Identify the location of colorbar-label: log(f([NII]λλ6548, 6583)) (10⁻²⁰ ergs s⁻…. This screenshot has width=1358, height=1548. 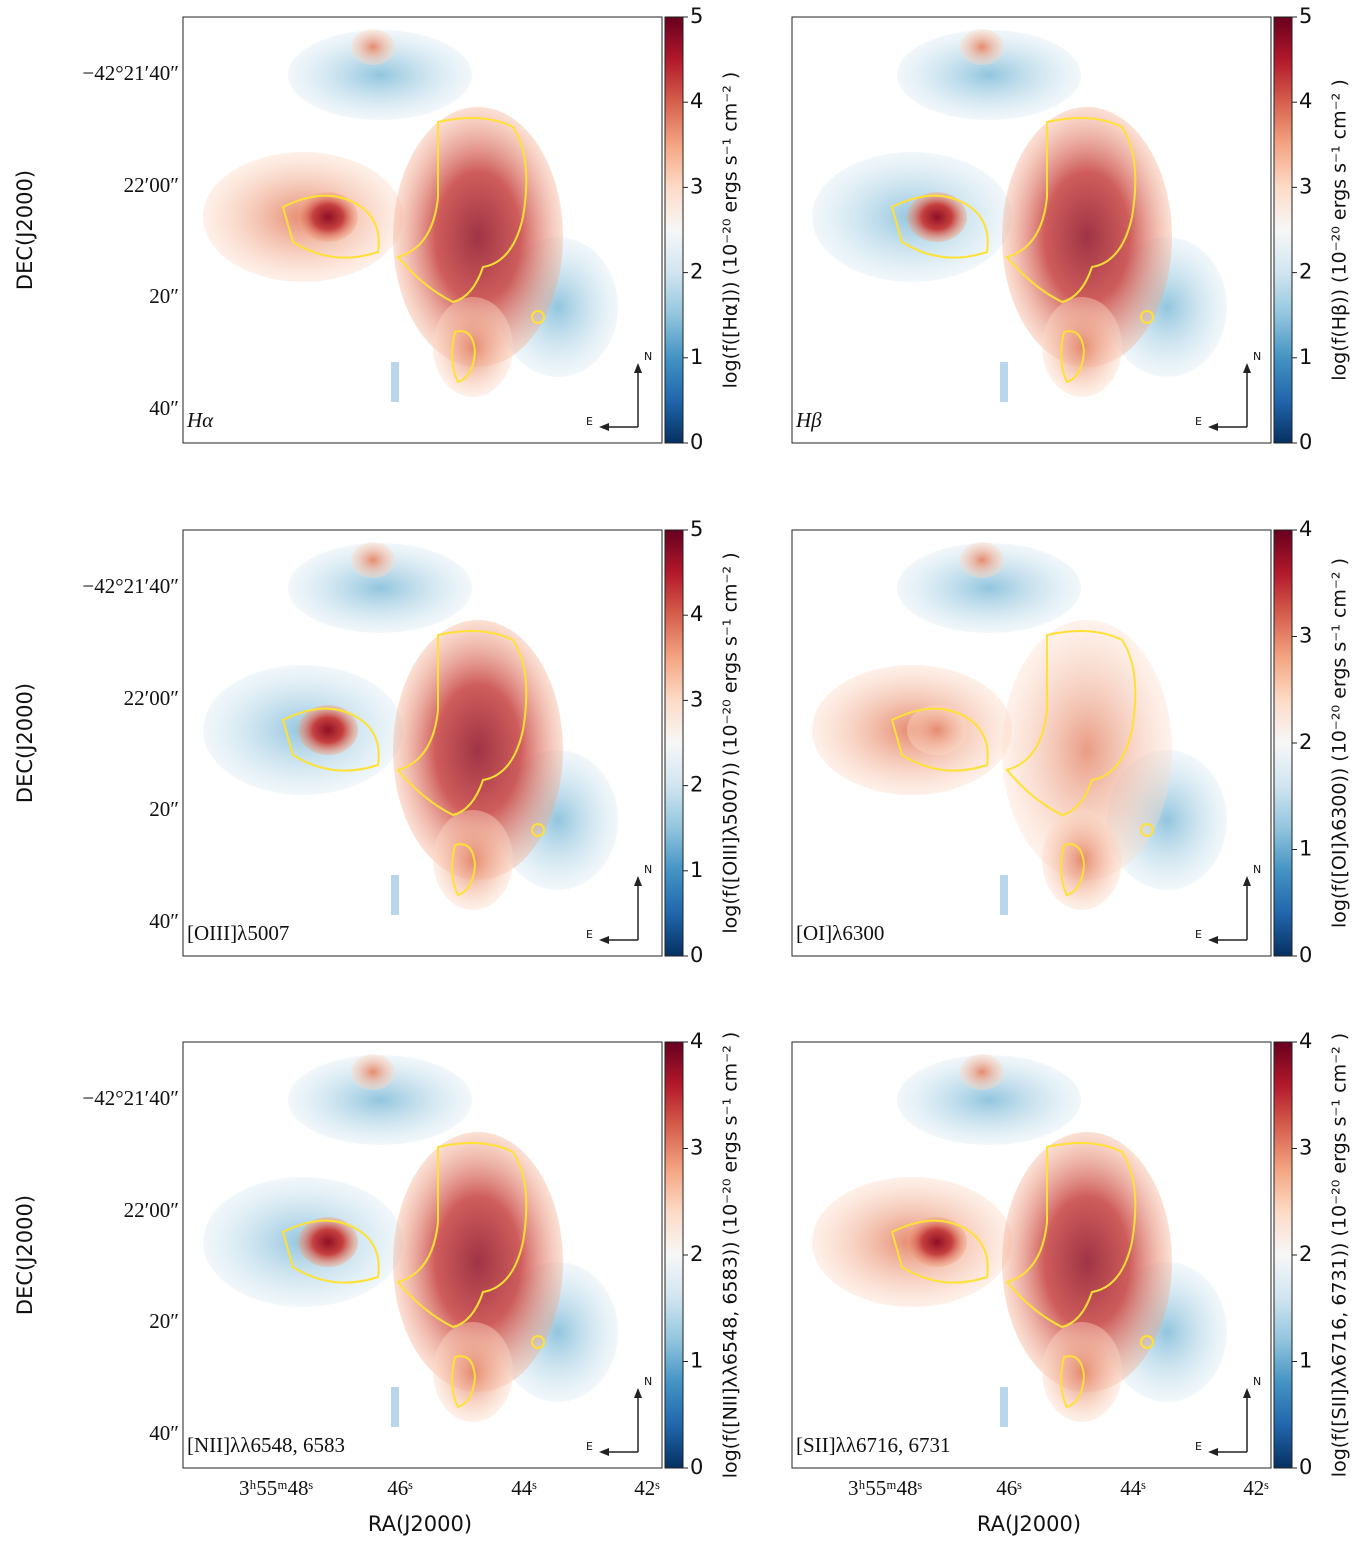
(731, 1255).